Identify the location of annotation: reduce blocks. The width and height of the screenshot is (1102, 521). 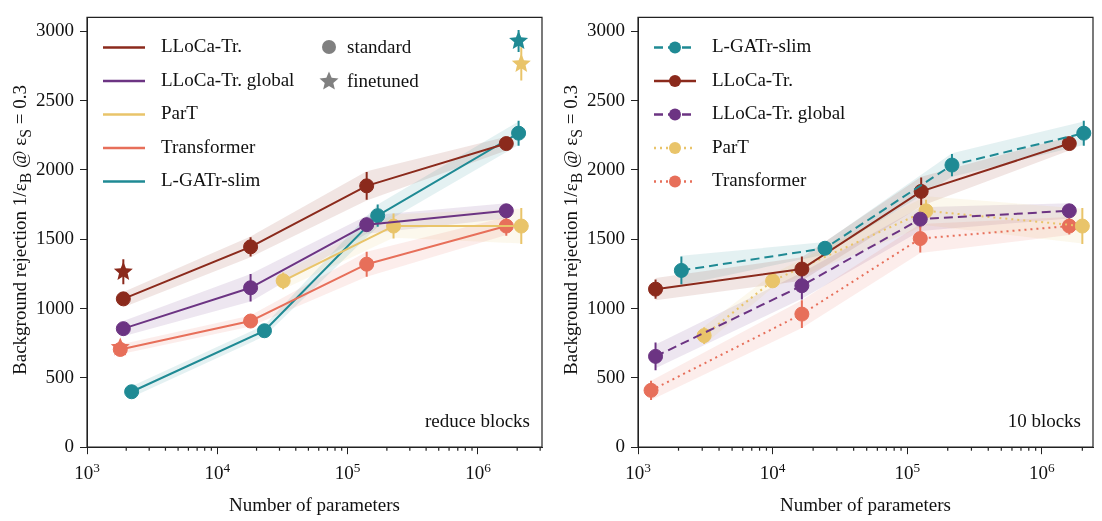
(477, 421).